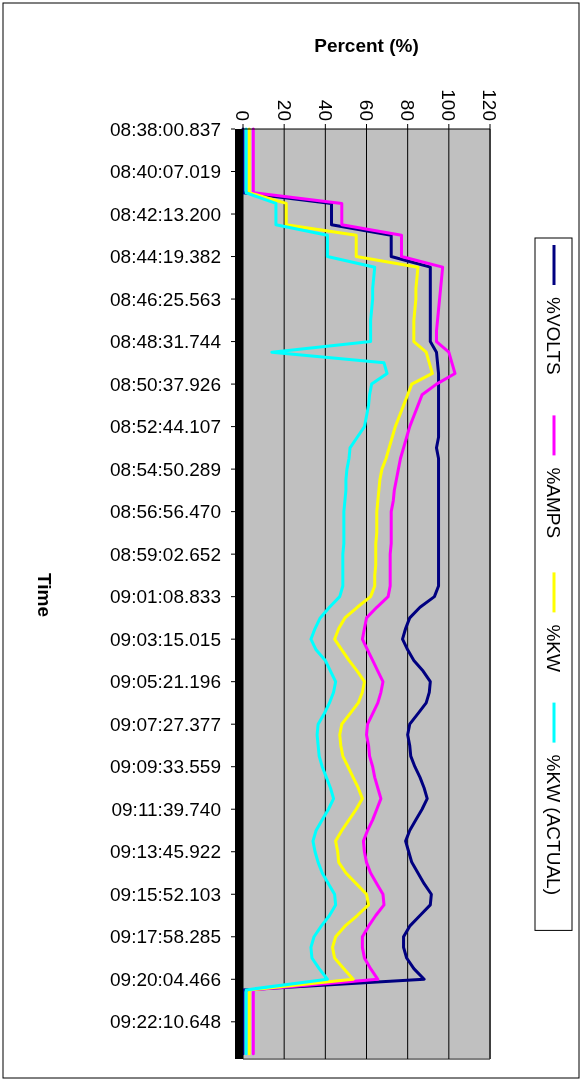 This screenshot has height=1081, width=582. Describe the element at coordinates (165, 129) in the screenshot. I see `y-tick-label: 08:38:00.837` at that location.